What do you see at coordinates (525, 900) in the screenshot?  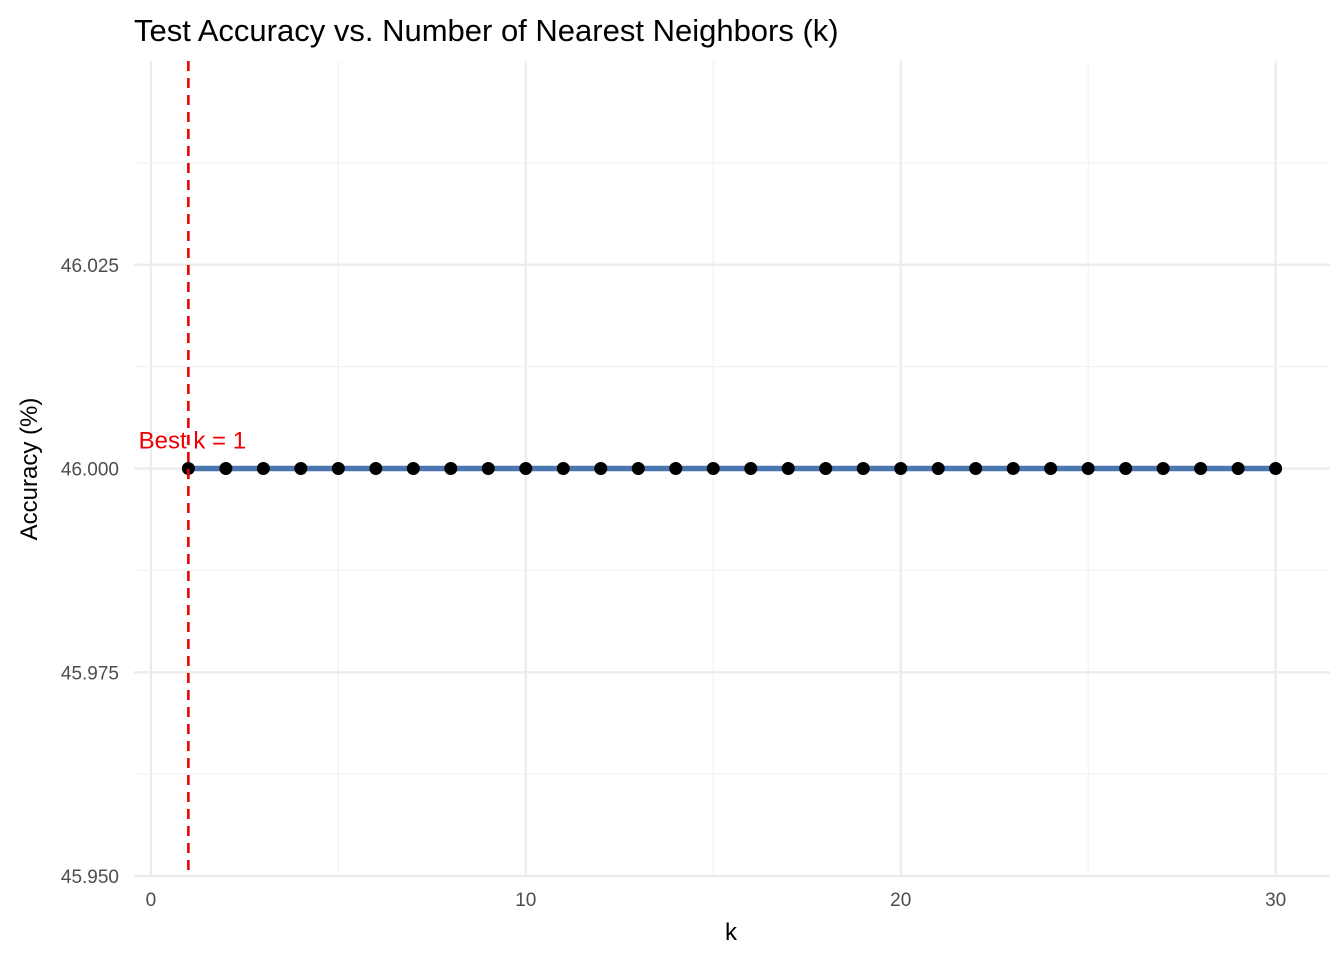 I see `x-tick-label: 10` at bounding box center [525, 900].